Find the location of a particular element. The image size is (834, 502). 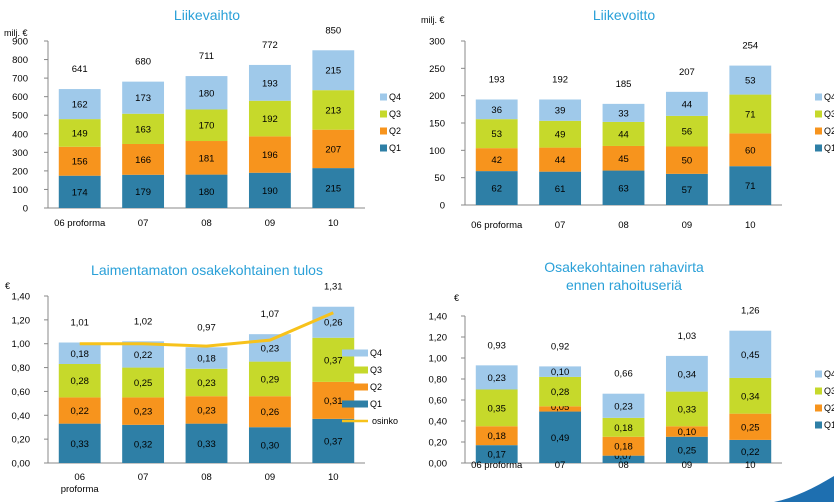

liikevaihto-bar-label: 149 is located at coordinates (80, 133).